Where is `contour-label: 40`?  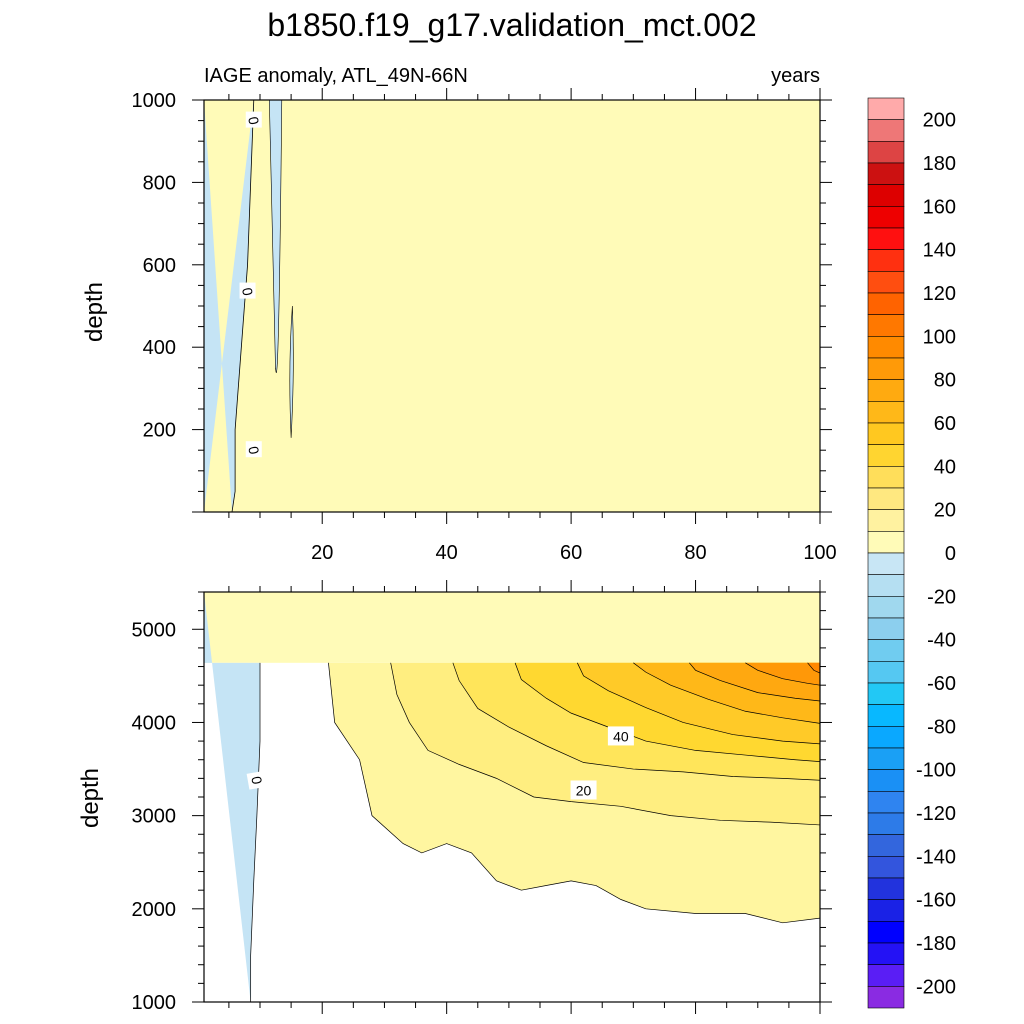 contour-label: 40 is located at coordinates (621, 736).